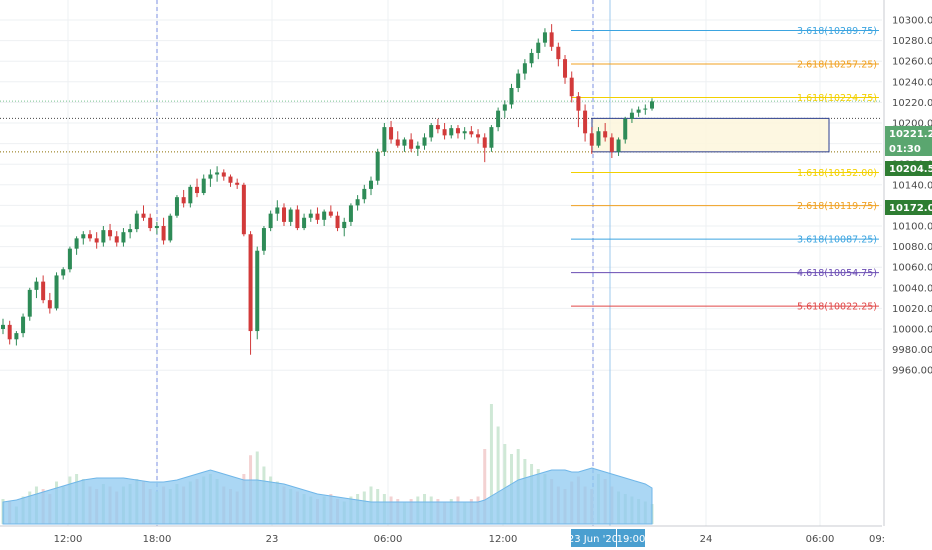 This screenshot has height=550, width=932. I want to click on fib-level-label: 4.618(10054.75), so click(837, 273).